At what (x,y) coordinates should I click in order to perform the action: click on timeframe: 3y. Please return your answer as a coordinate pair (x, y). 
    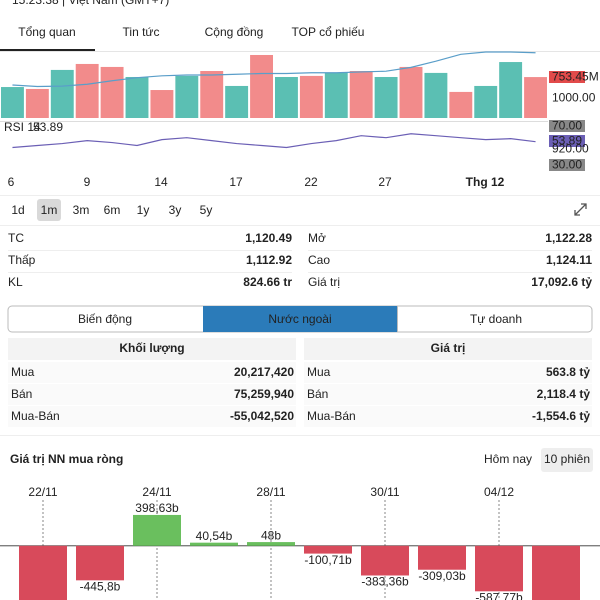
    Looking at the image, I should click on (175, 210).